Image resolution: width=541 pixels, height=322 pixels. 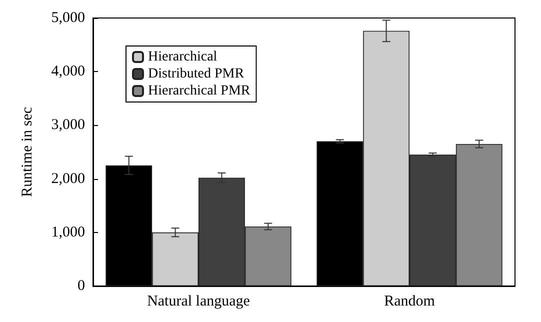 What do you see at coordinates (68, 178) in the screenshot?
I see `y-tick-label: 2,000` at bounding box center [68, 178].